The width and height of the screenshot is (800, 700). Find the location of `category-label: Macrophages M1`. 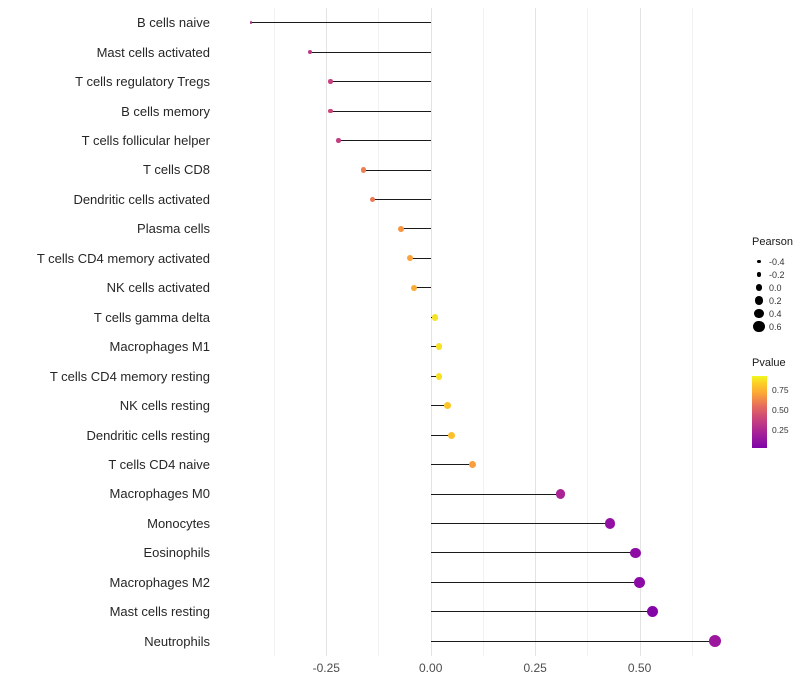

category-label: Macrophages M1 is located at coordinates (159, 347).